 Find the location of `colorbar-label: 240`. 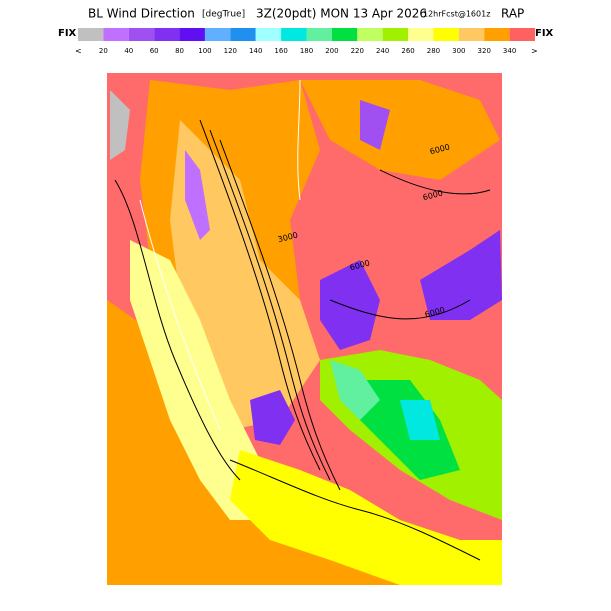

colorbar-label: 240 is located at coordinates (382, 51).